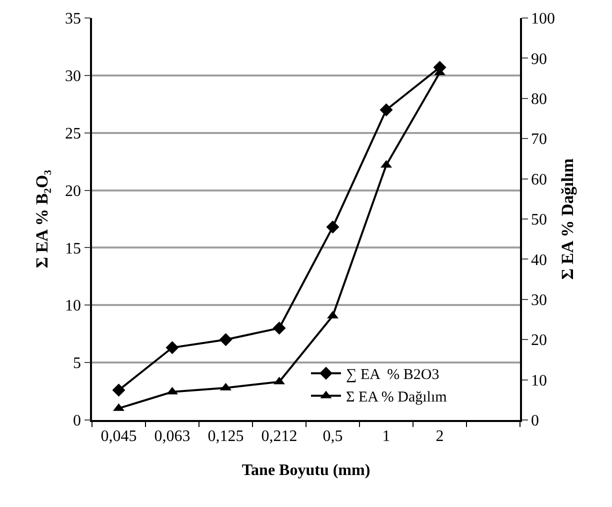  What do you see at coordinates (538, 179) in the screenshot?
I see `y2-tick-label: 60` at bounding box center [538, 179].